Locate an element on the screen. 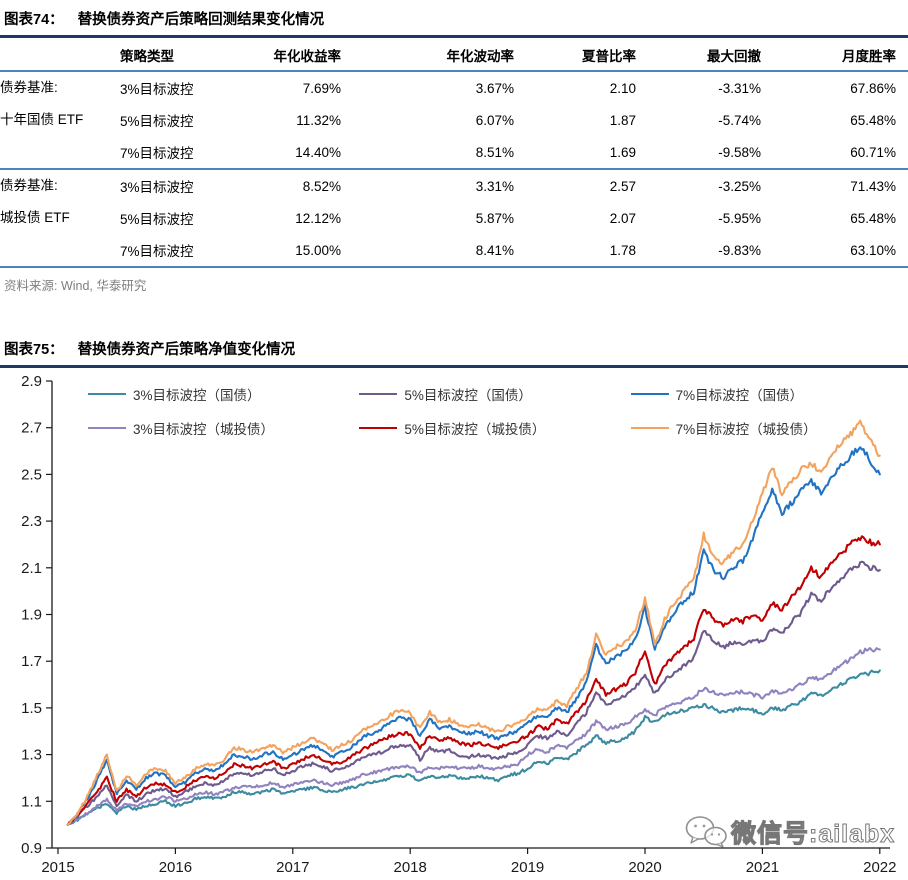 This screenshot has height=880, width=908. table-cell: 8.41% is located at coordinates (494, 250).